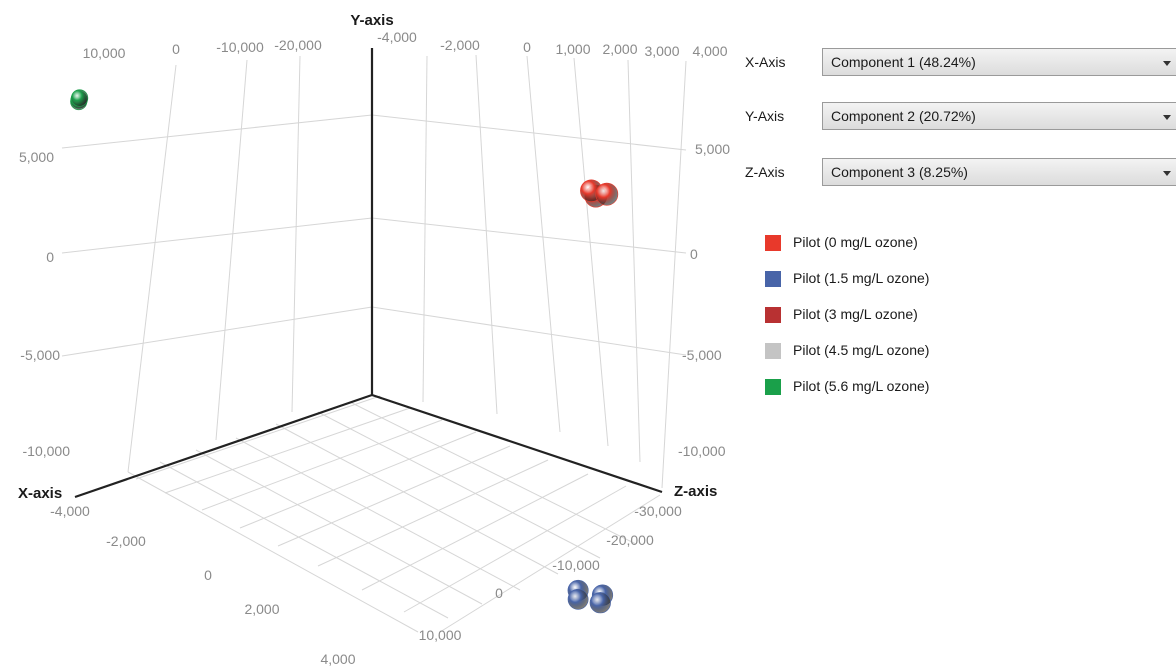 The width and height of the screenshot is (1176, 666). What do you see at coordinates (765, 172) in the screenshot?
I see `z-axis-control-label: Z-Axis` at bounding box center [765, 172].